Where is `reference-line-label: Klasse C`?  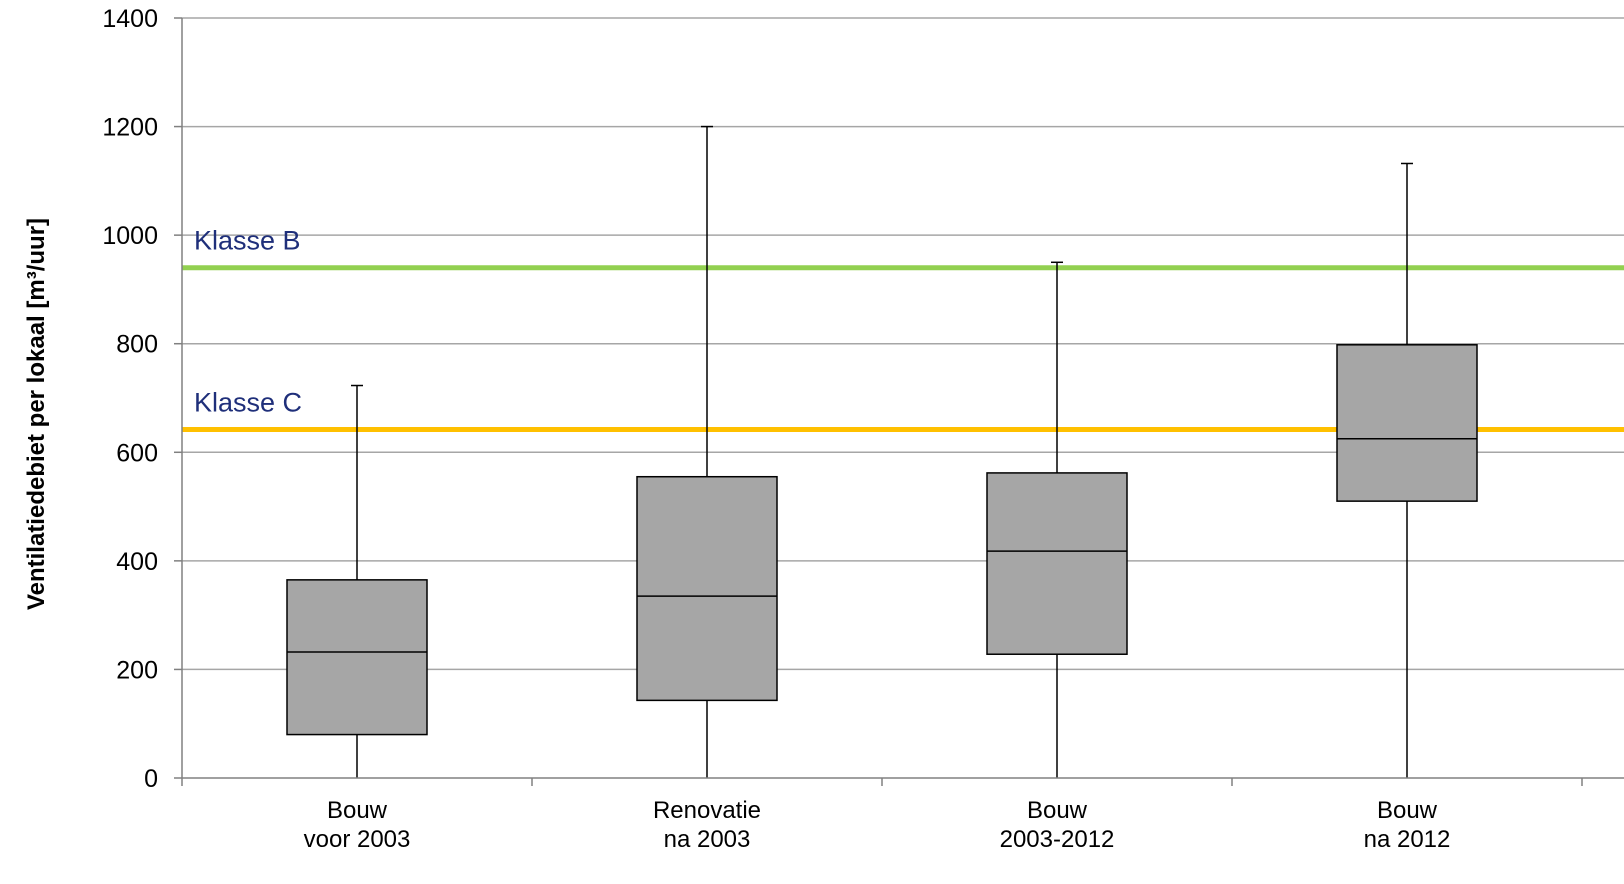 reference-line-label: Klasse C is located at coordinates (248, 402).